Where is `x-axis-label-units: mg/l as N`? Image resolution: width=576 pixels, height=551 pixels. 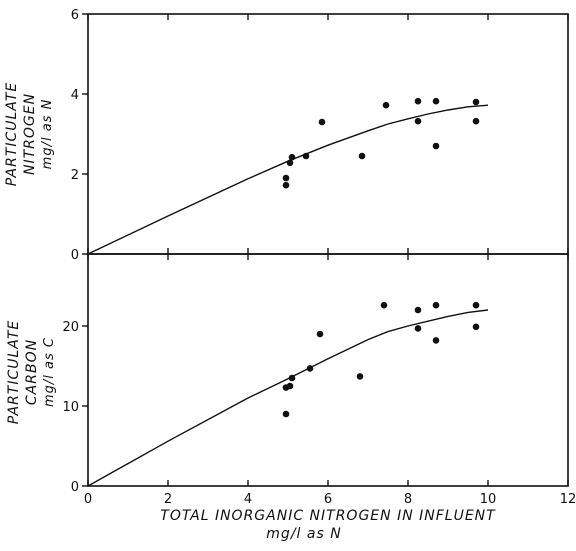
x-axis-label-units: mg/l as N is located at coordinates (303, 534).